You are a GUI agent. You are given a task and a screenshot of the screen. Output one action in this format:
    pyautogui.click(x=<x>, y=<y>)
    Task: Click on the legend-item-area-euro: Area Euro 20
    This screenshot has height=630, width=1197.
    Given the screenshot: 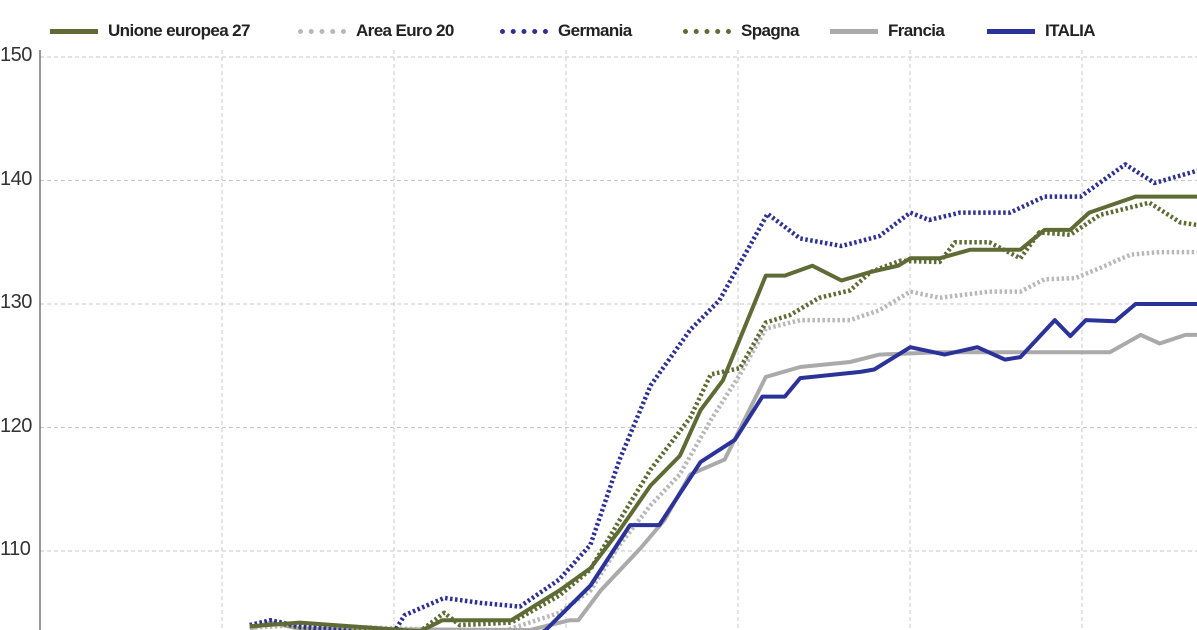 What is the action you would take?
    pyautogui.click(x=376, y=31)
    